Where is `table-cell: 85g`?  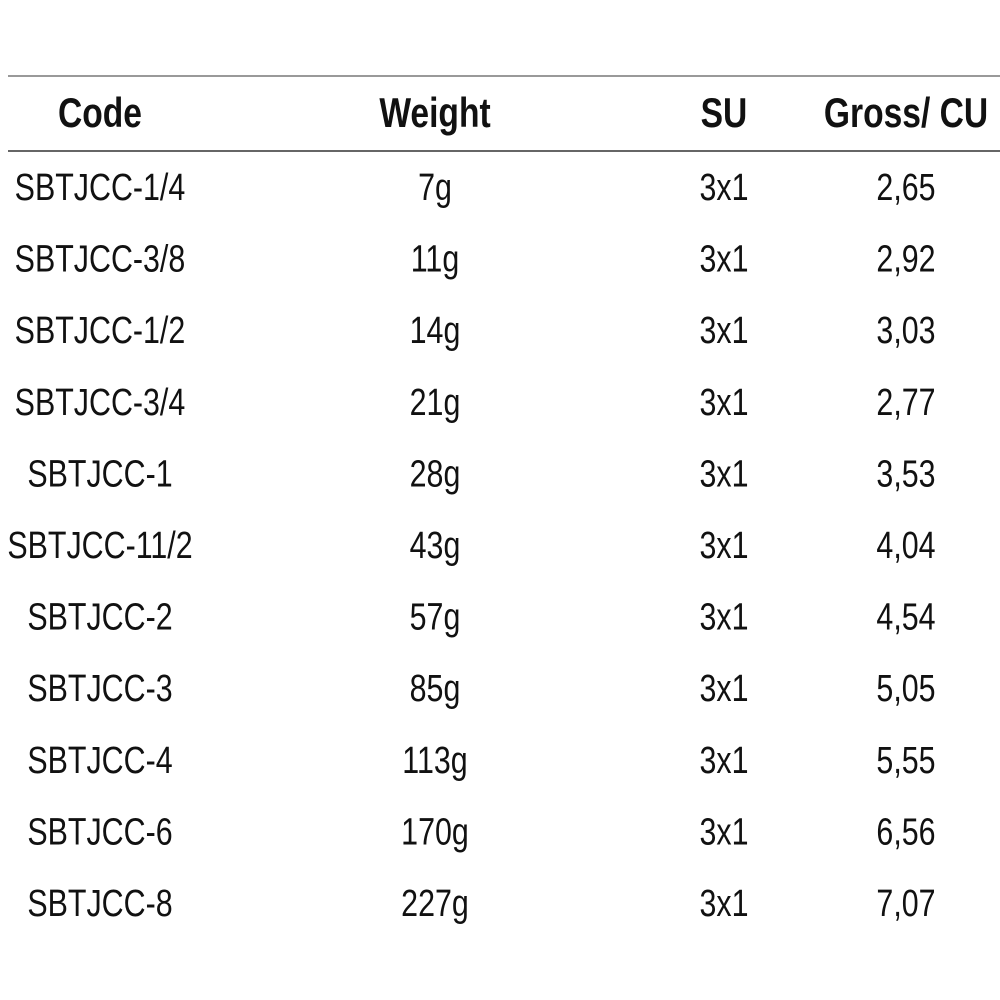
table-cell: 85g is located at coordinates (435, 689).